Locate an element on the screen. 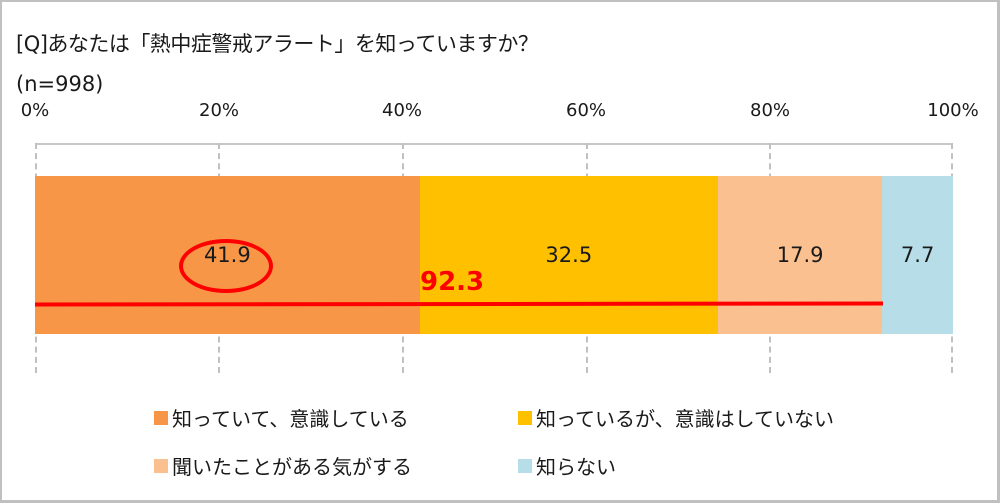 Image resolution: width=1000 pixels, height=503 pixels. segment-value: 32.5 is located at coordinates (569, 255).